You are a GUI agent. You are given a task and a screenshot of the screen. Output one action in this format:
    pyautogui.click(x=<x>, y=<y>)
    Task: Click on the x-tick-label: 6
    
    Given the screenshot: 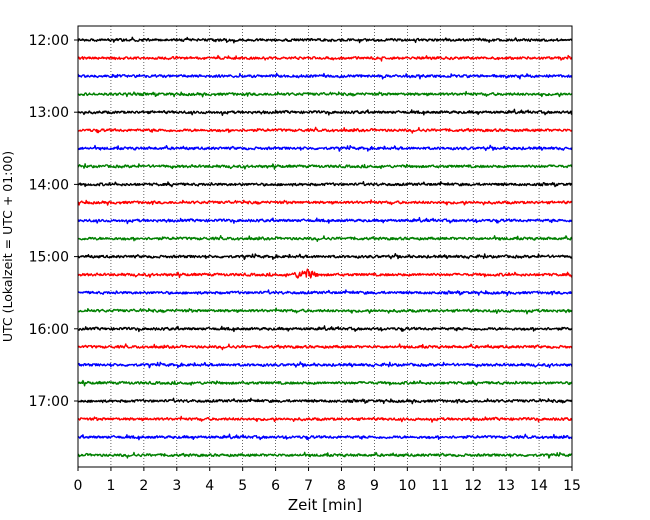 What is the action you would take?
    pyautogui.click(x=275, y=486)
    